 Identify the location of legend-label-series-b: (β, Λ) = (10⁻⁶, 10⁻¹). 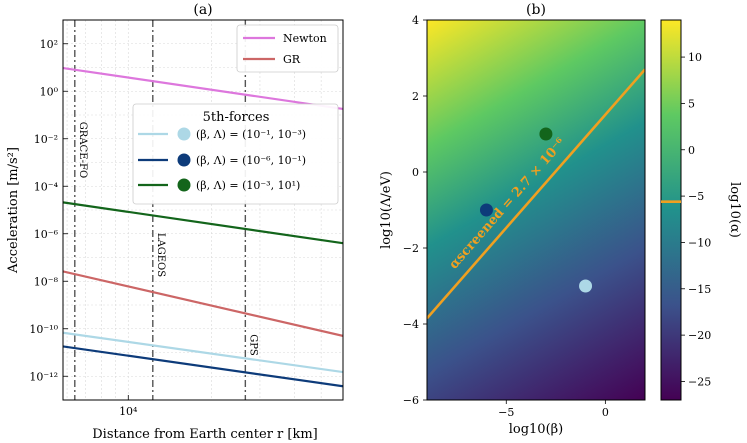
(251, 160).